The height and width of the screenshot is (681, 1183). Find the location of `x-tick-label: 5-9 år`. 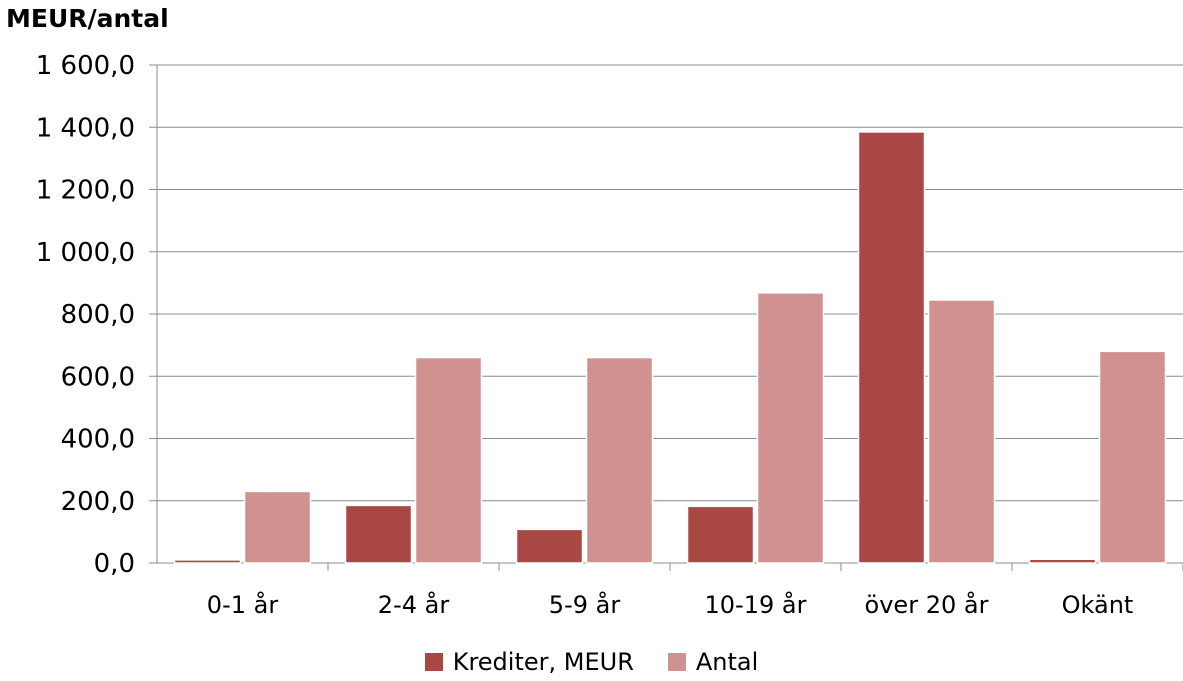

x-tick-label: 5-9 år is located at coordinates (585, 604).